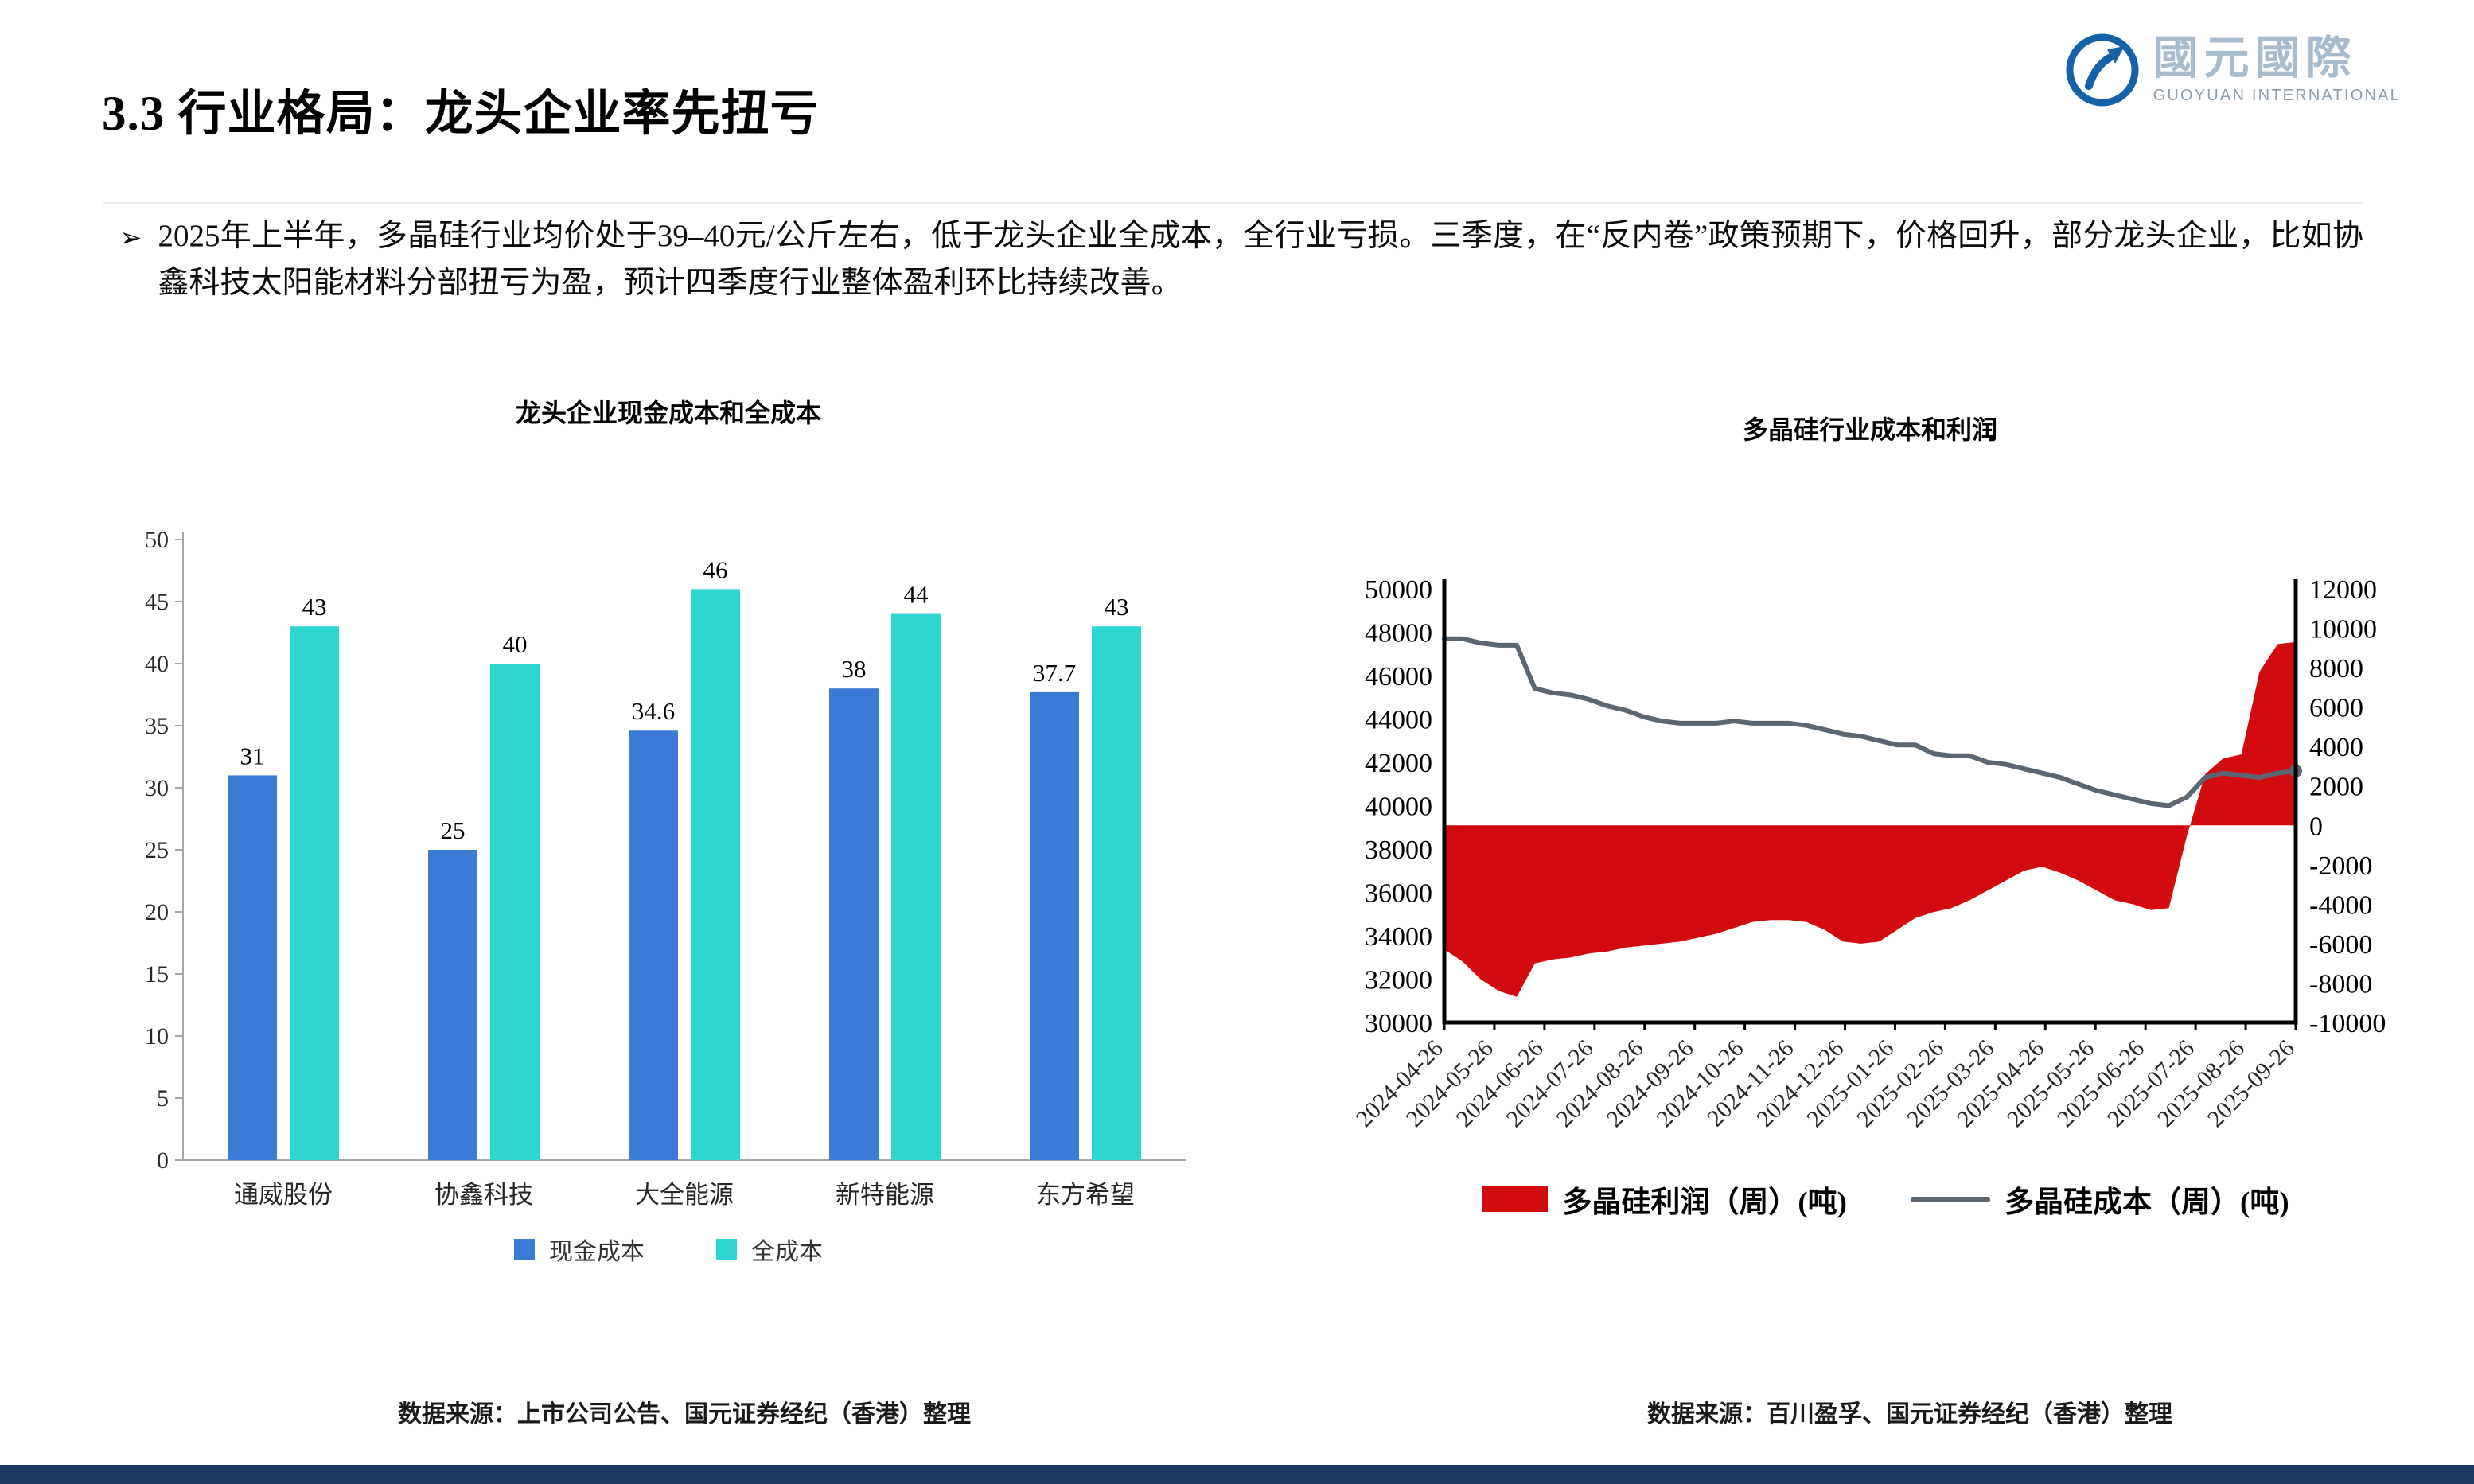  What do you see at coordinates (2336, 747) in the screenshot?
I see `svg-text: 4000` at bounding box center [2336, 747].